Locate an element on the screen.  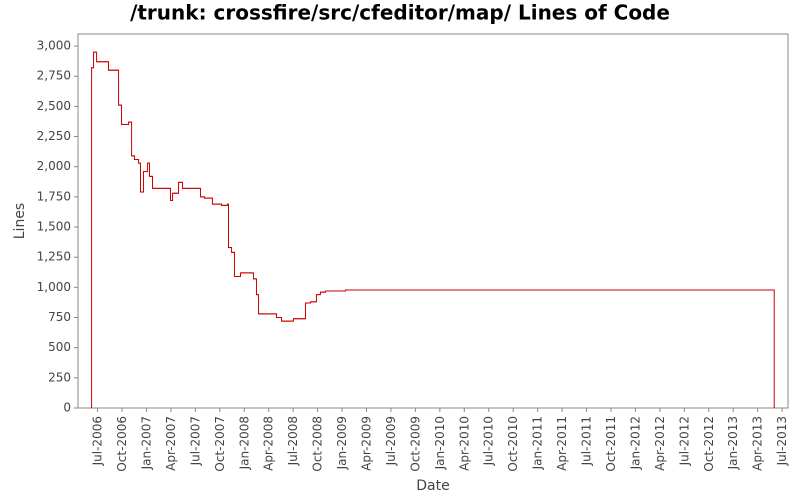
x-tick-label: Jan-2010 is located at coordinates (440, 443).